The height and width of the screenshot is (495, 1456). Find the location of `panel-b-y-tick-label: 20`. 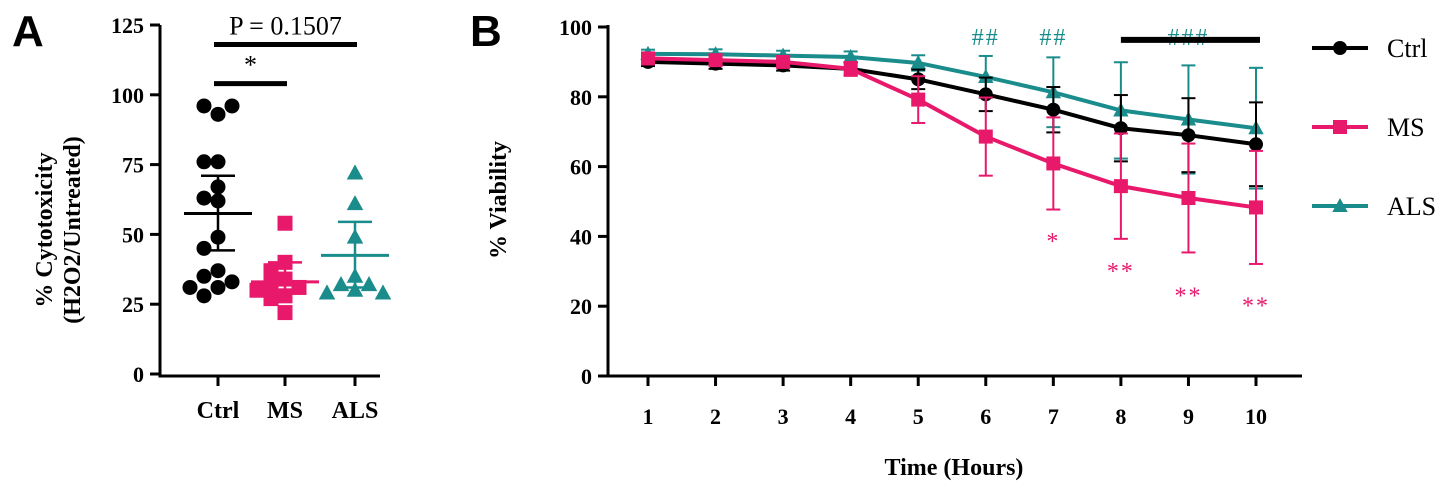

panel-b-y-tick-label: 20 is located at coordinates (581, 306).